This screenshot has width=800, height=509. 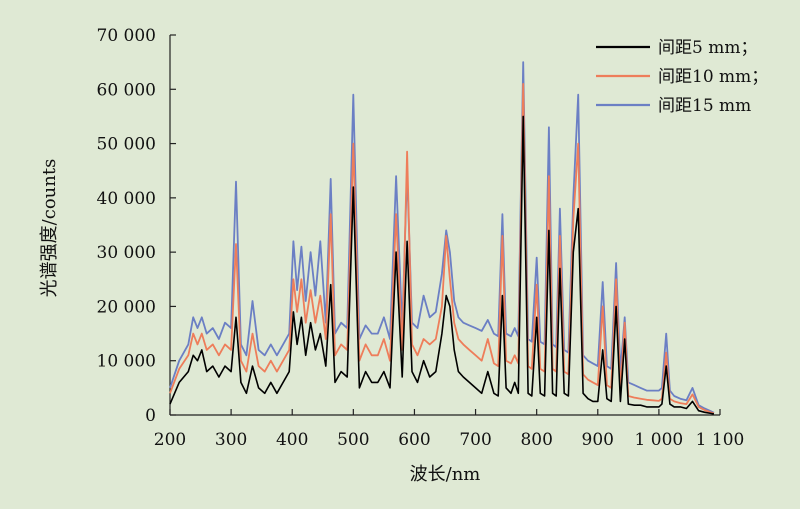 I want to click on legend-label-2: 间距15 mm, so click(x=704, y=106).